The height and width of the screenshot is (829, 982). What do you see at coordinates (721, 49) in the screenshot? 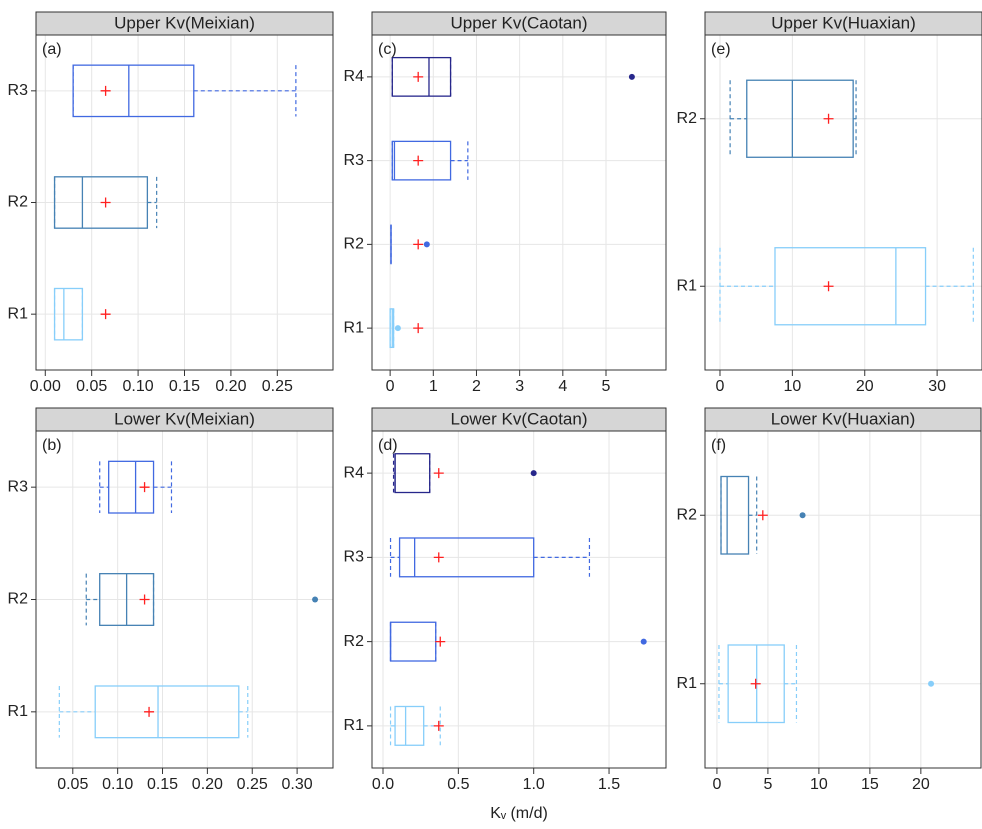
I see `panel-label: (e)` at bounding box center [721, 49].